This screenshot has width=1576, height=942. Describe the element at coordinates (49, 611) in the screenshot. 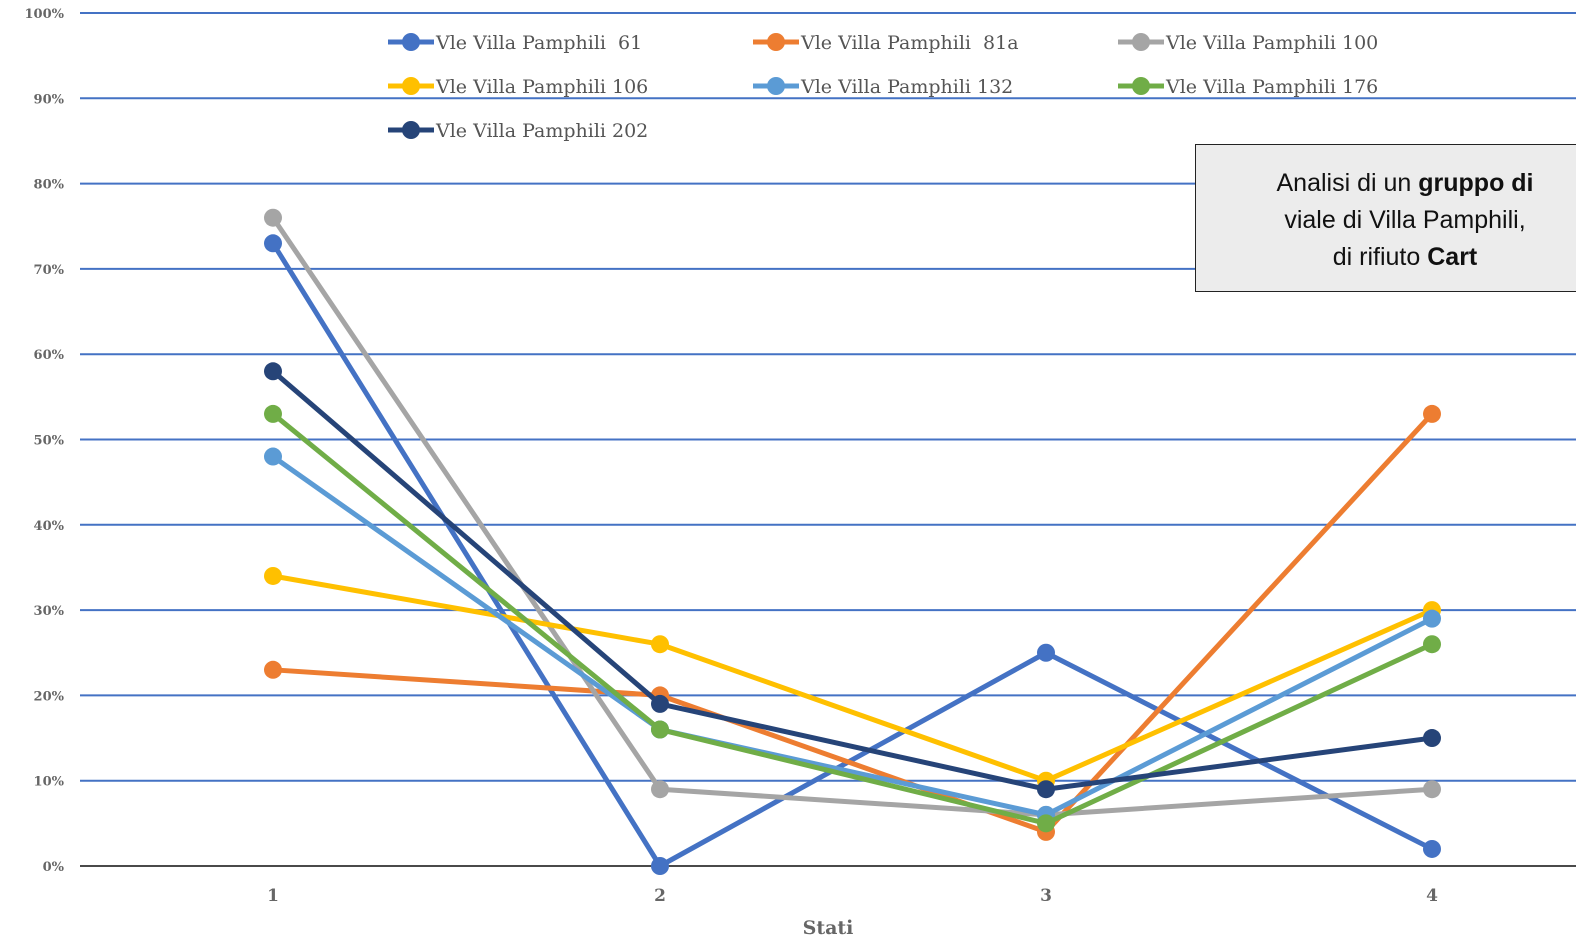

I see `y-tick-label: 30%` at that location.